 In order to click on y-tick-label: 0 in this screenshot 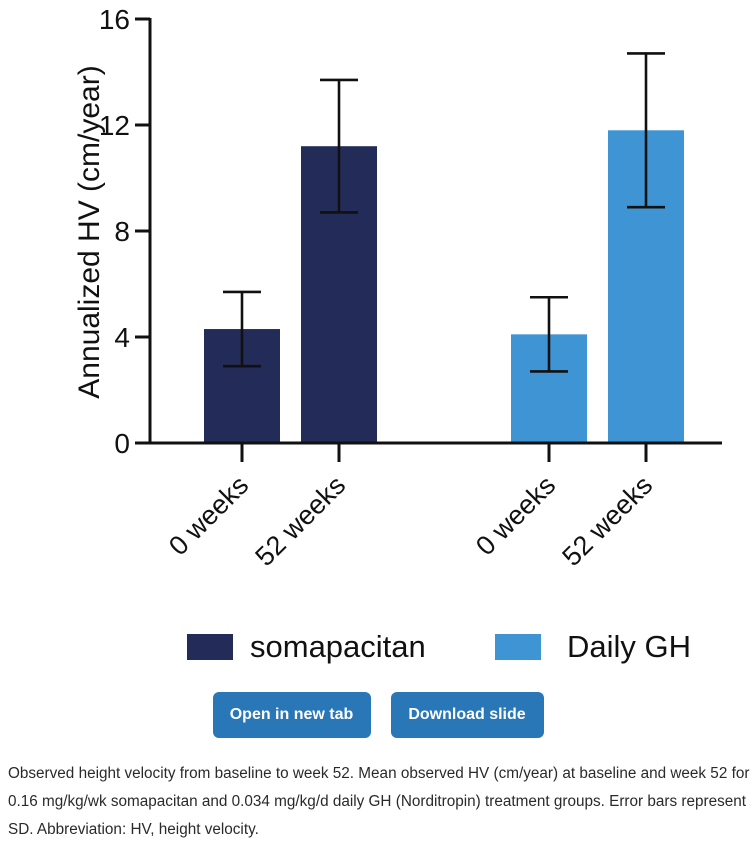, I will do `click(122, 443)`.